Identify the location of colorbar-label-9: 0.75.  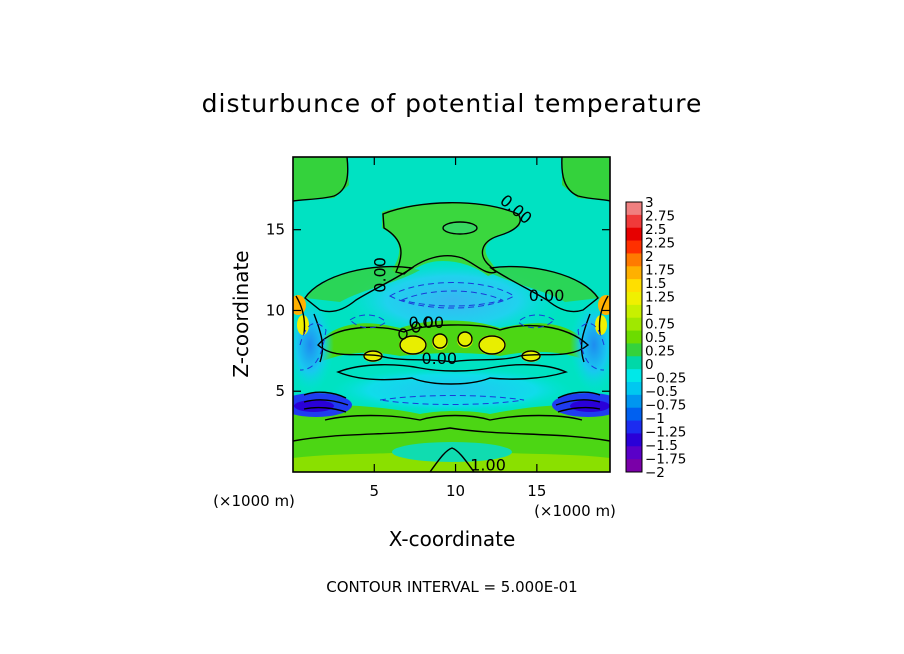
(660, 325).